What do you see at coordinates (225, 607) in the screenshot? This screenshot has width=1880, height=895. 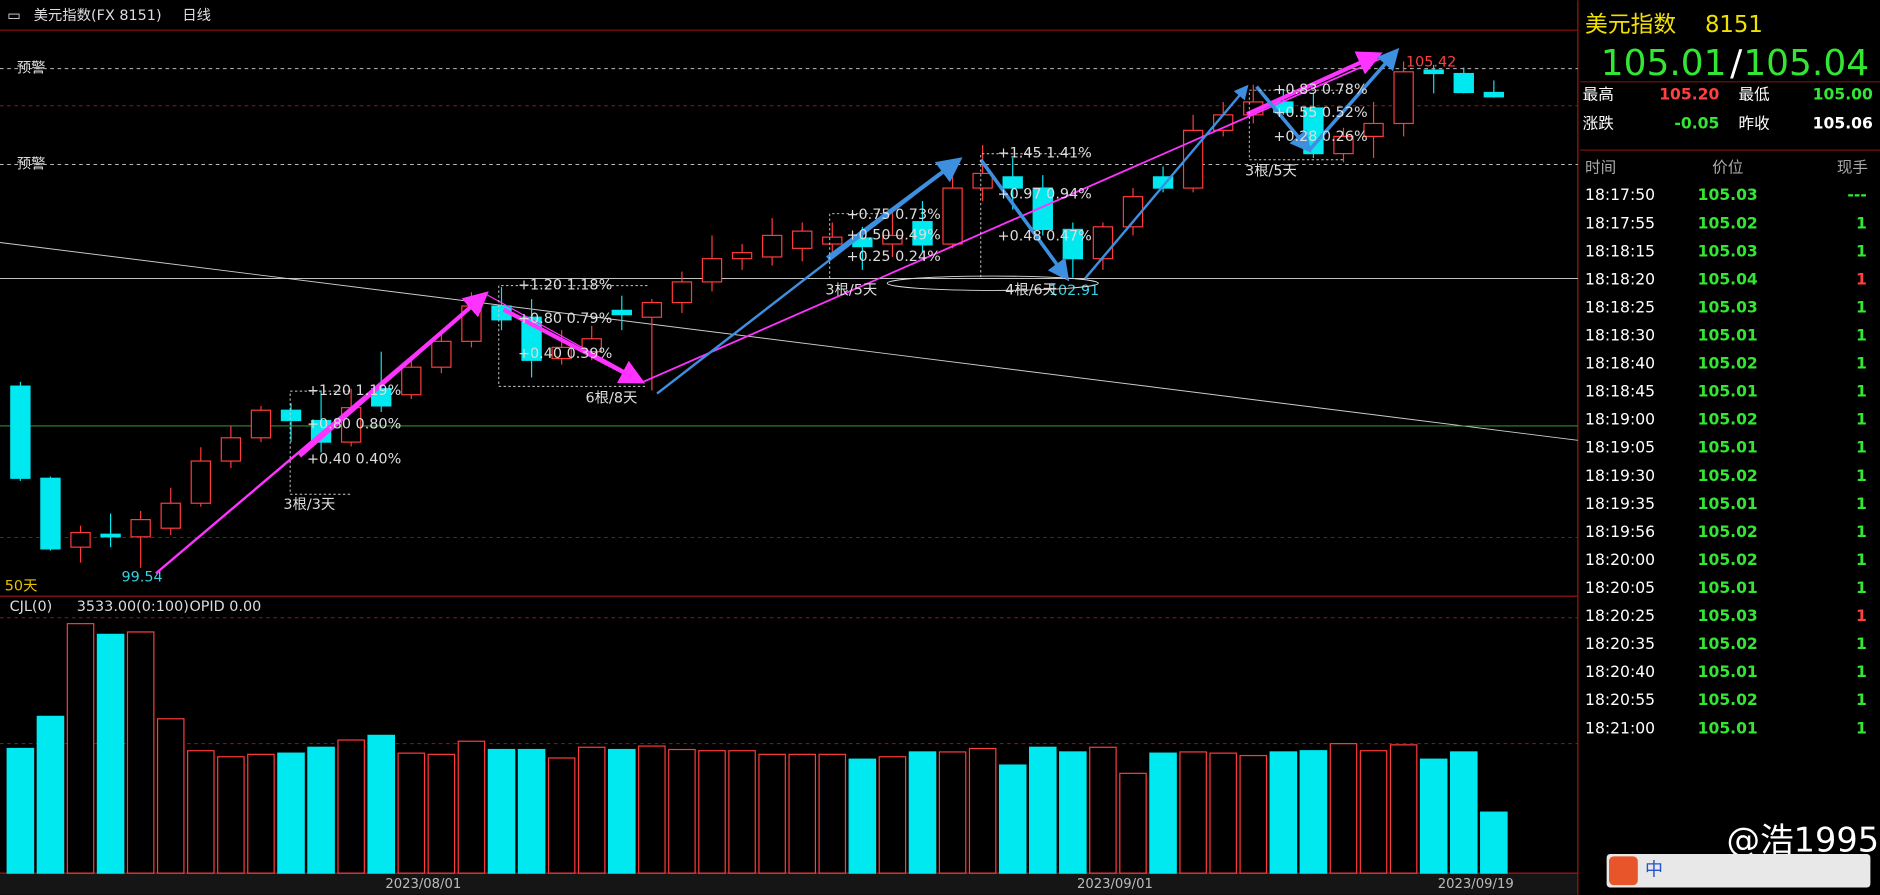 I see `volume-extra: OPID 0.00` at bounding box center [225, 607].